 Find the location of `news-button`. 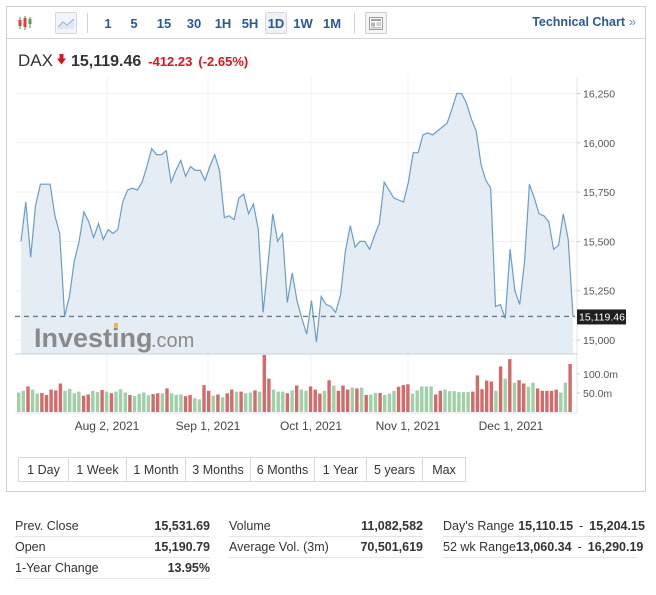

news-button is located at coordinates (376, 23).